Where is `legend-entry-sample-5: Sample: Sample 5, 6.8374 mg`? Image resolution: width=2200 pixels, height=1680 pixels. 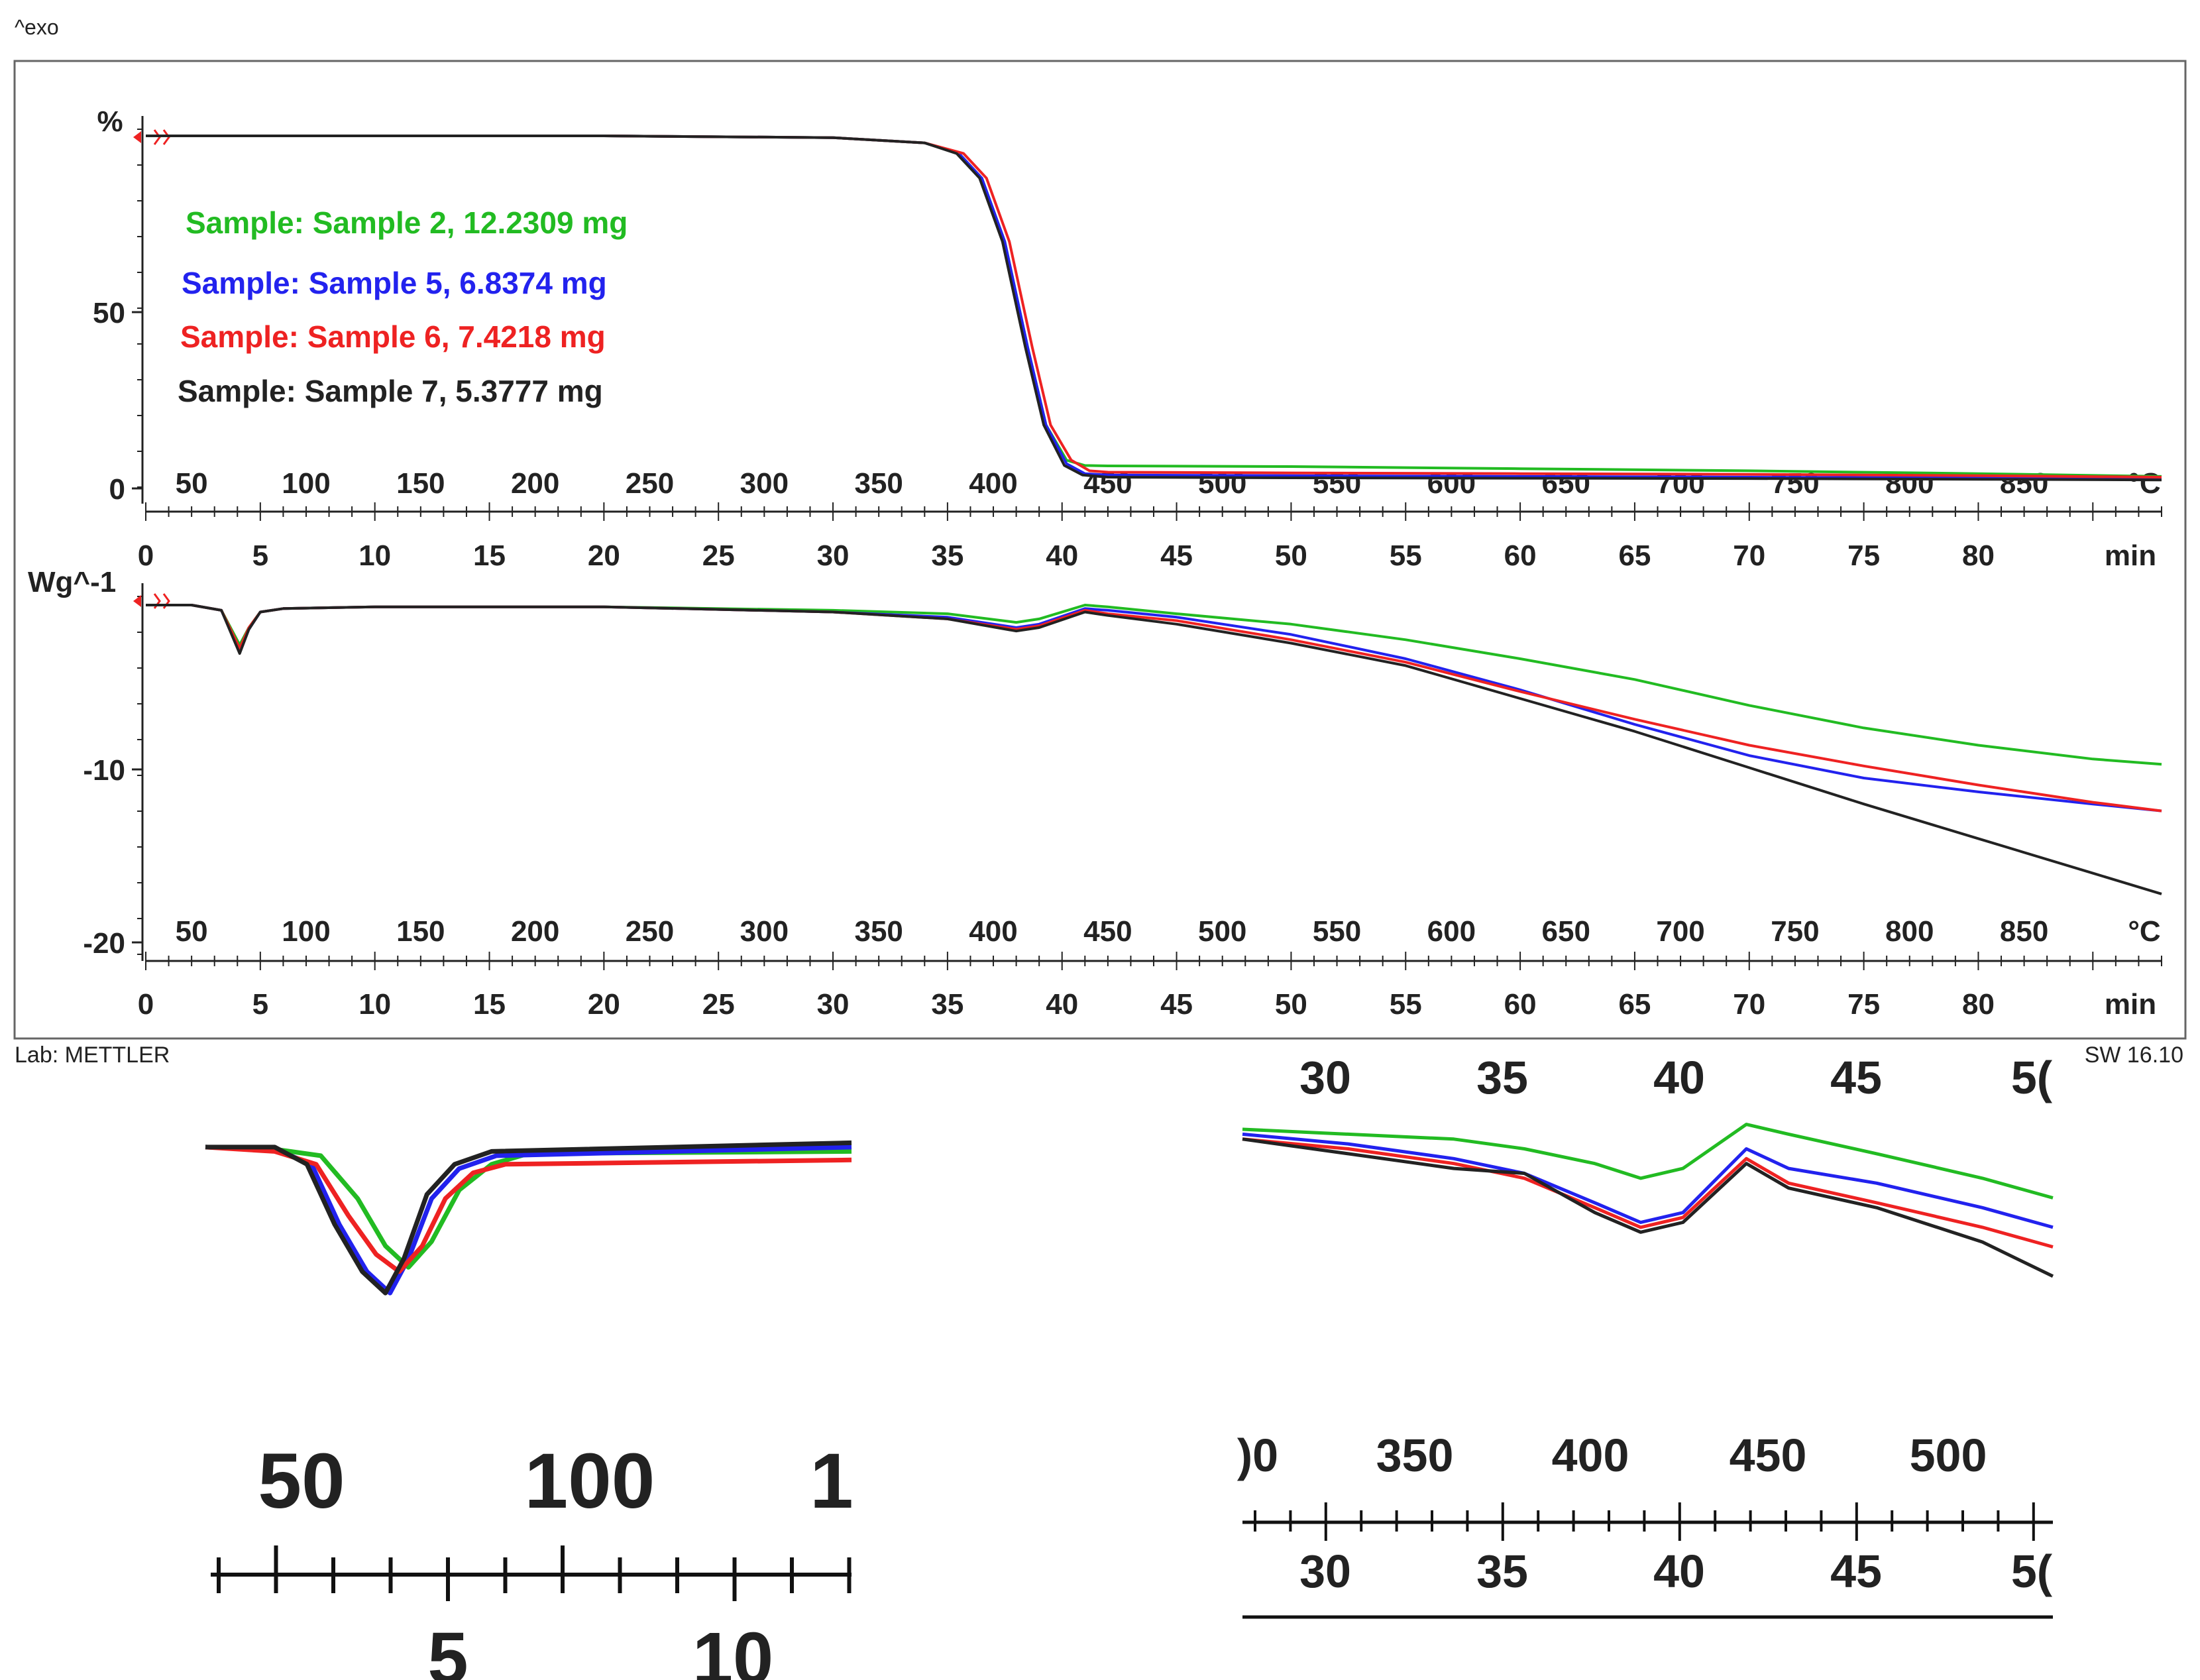
legend-entry-sample-5: Sample: Sample 5, 6.8374 mg is located at coordinates (395, 283).